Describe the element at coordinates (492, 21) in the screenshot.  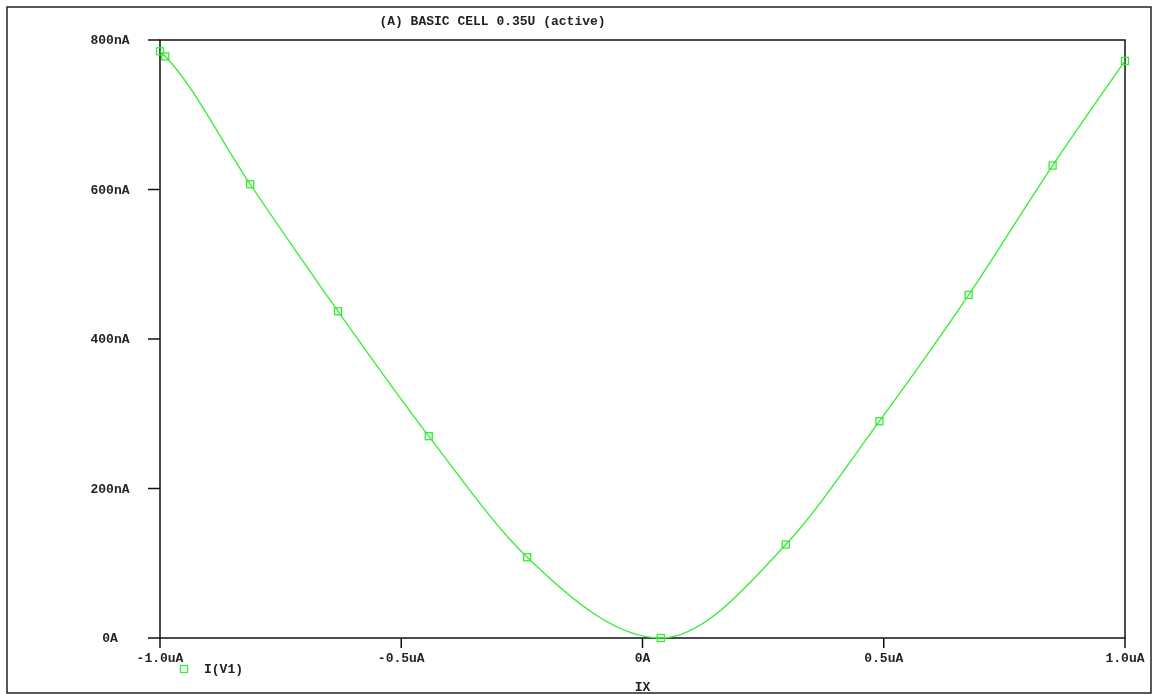
I see `chart-title: (A) BASIC CELL 0.35U (active)` at that location.